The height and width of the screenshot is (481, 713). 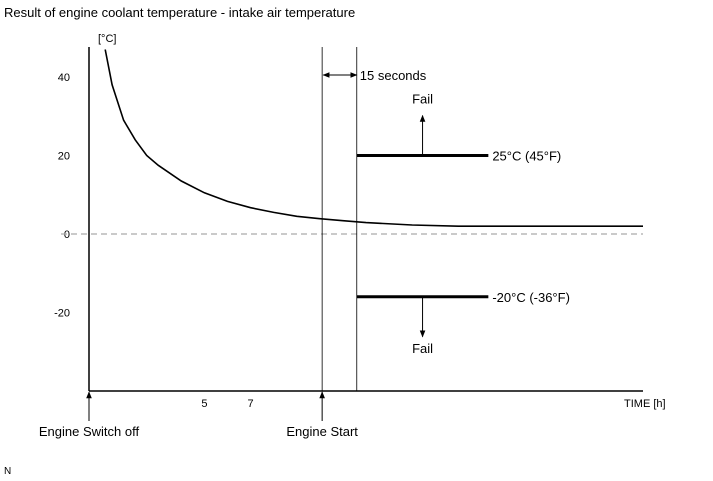 I want to click on y-tick-label: 0, so click(x=67, y=235).